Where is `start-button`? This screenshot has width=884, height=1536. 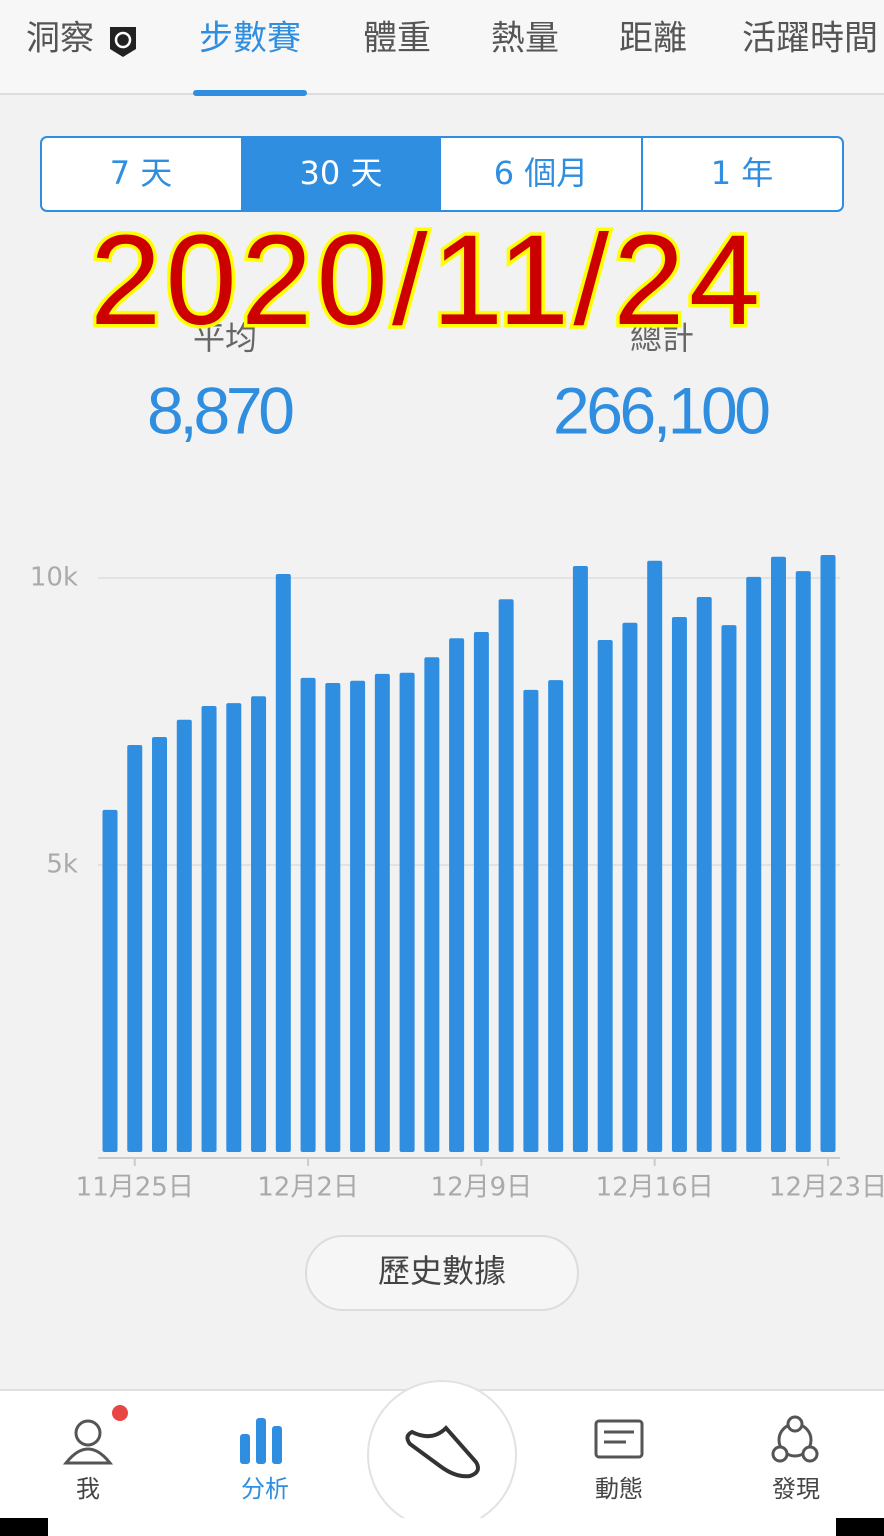
start-button is located at coordinates (442, 1455).